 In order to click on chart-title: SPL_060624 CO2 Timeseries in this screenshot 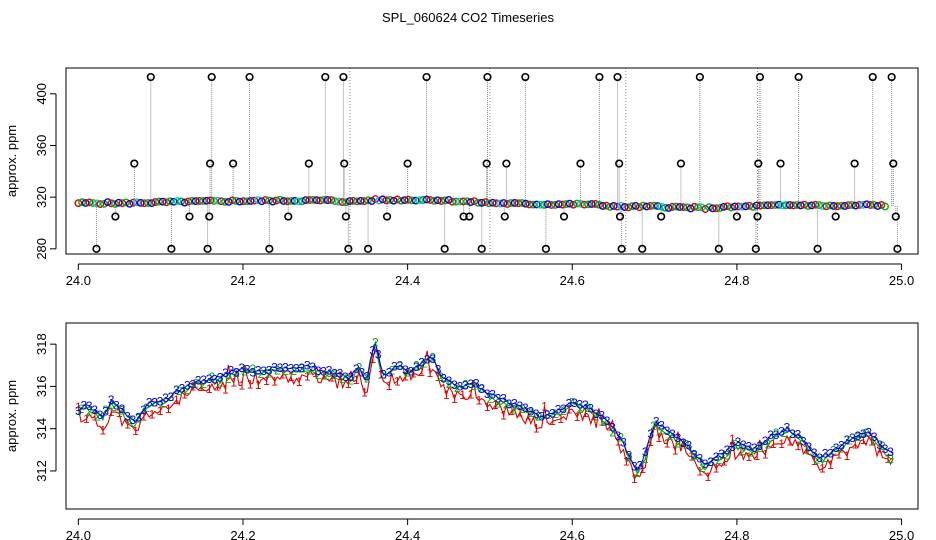, I will do `click(468, 17)`.